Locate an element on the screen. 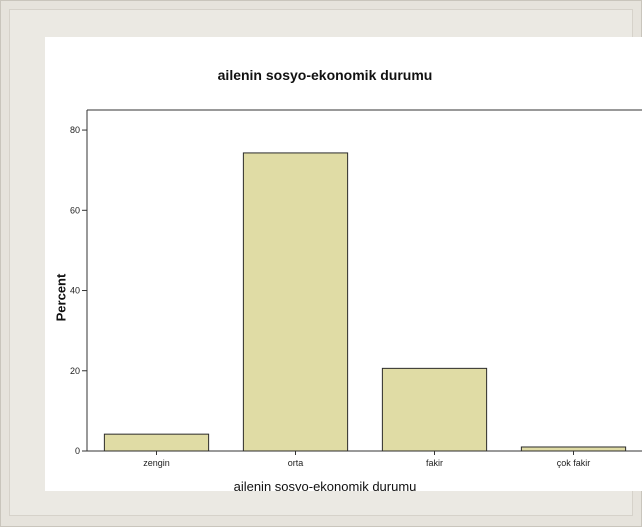  x-tick-label: fakir is located at coordinates (434, 463).